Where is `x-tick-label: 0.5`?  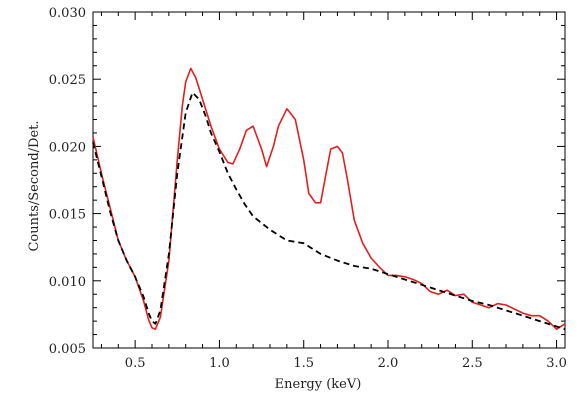 x-tick-label: 0.5 is located at coordinates (135, 363).